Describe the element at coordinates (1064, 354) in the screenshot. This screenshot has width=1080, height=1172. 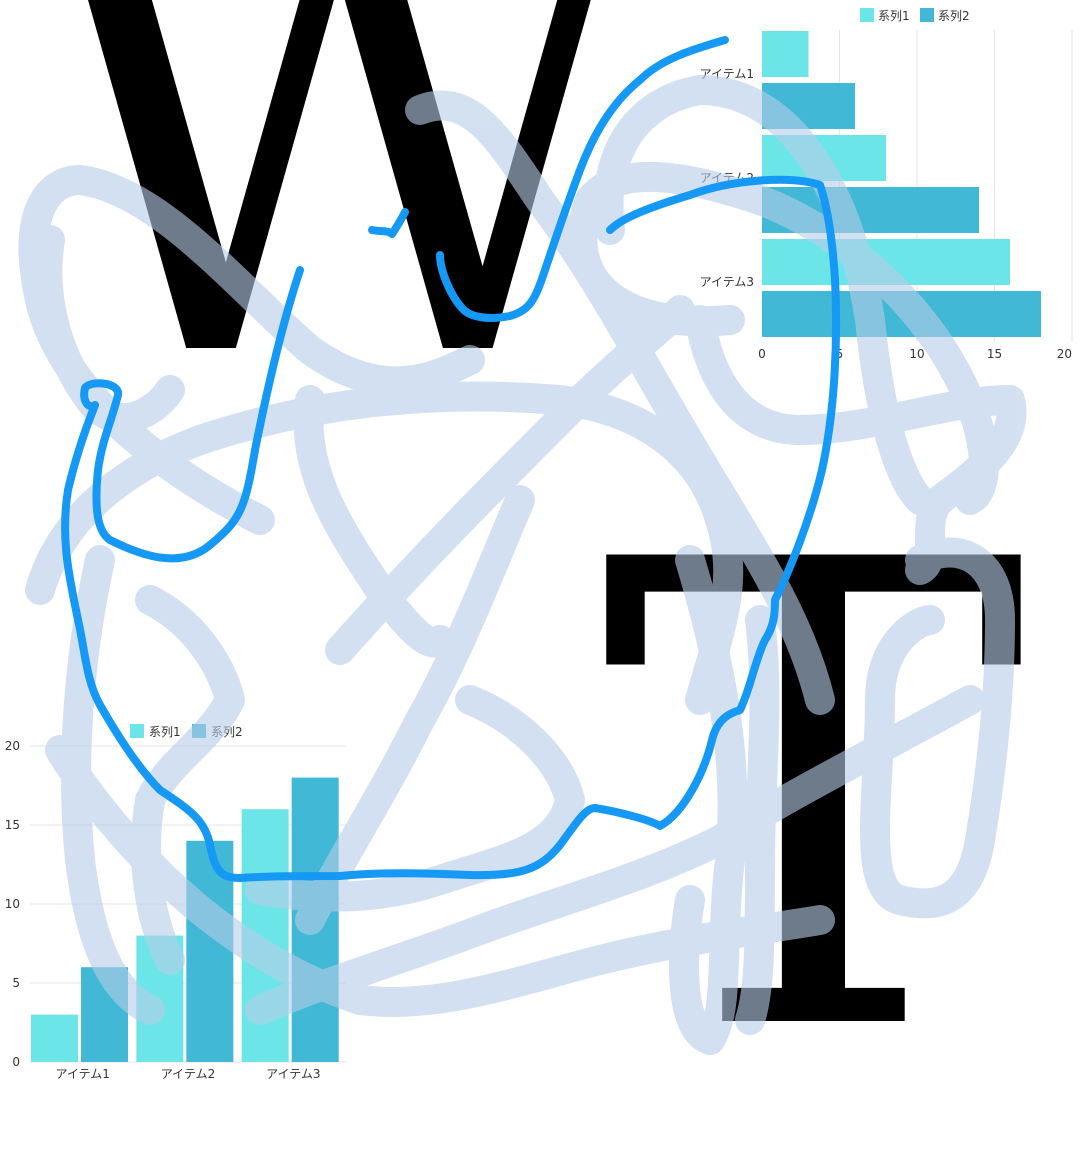
I see `x-tick-label: 20` at that location.